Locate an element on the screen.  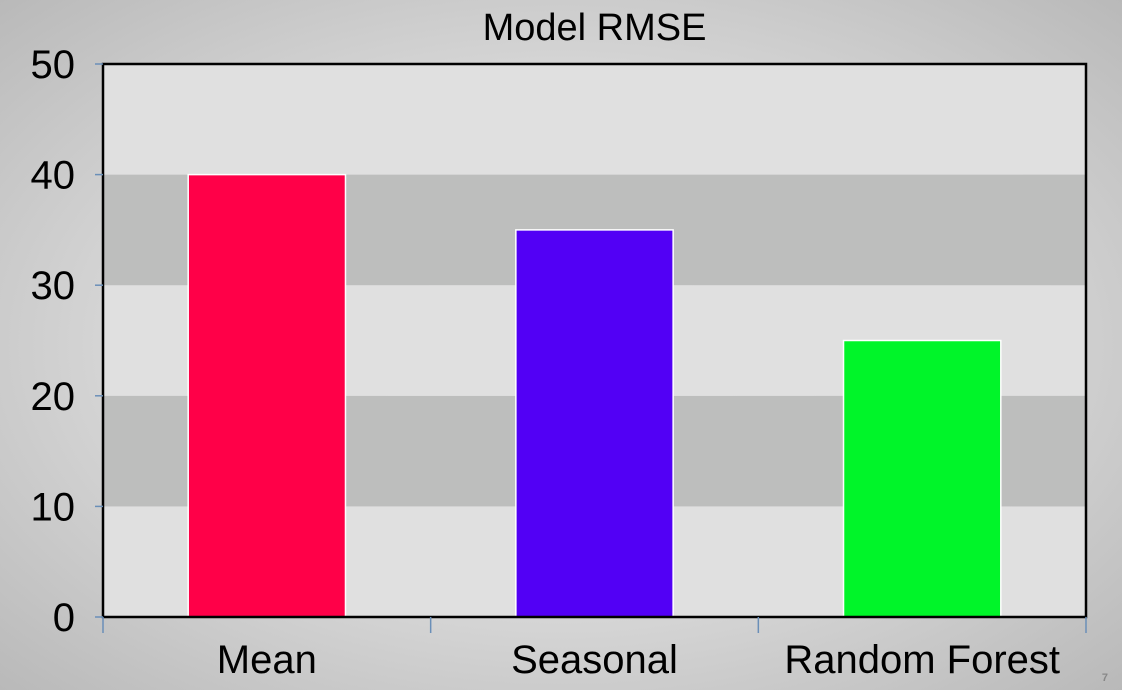
bar-seasonal is located at coordinates (594, 423).